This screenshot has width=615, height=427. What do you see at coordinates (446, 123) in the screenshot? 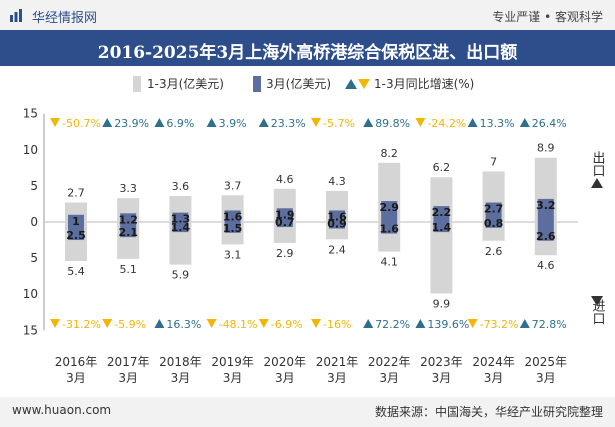
I see `export-growth-label: -24.2%` at bounding box center [446, 123].